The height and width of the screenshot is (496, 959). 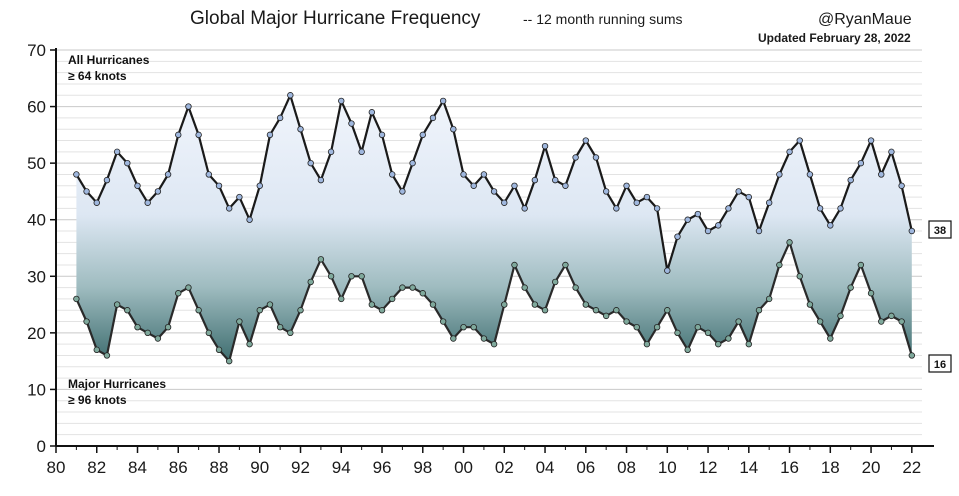 What do you see at coordinates (117, 384) in the screenshot?
I see `major-hurricanes-label: Major Hurricanes` at bounding box center [117, 384].